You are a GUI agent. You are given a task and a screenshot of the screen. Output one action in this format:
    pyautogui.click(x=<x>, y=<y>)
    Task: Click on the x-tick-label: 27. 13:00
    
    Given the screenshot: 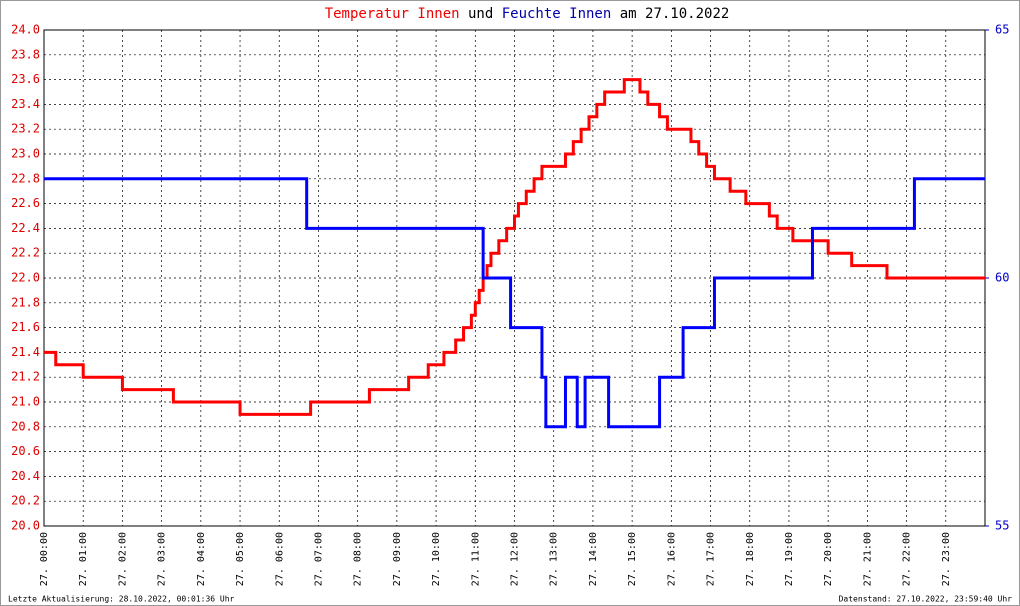 What is the action you would take?
    pyautogui.click(x=554, y=559)
    